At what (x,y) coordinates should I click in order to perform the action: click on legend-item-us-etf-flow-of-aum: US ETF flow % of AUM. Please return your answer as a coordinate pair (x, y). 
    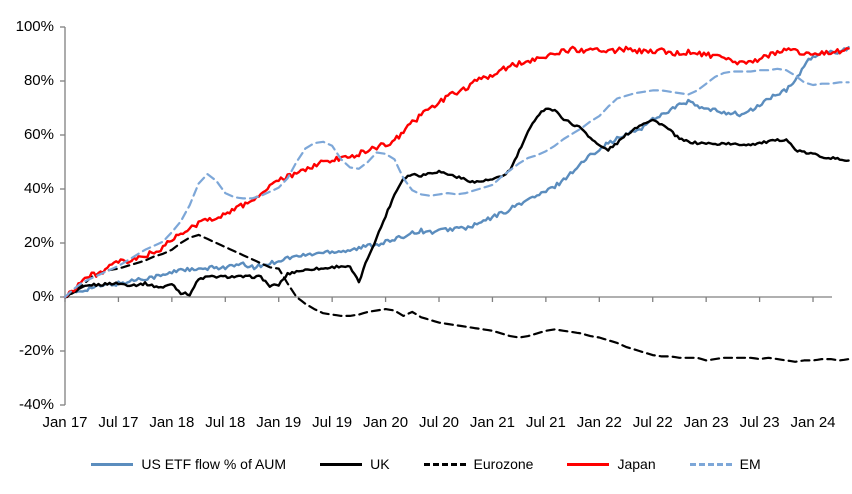
    Looking at the image, I should click on (188, 464).